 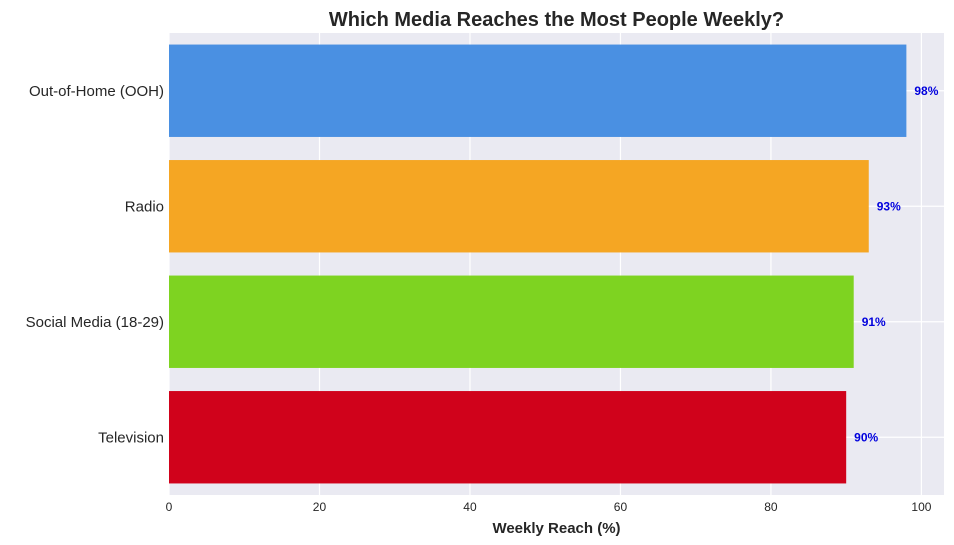 What do you see at coordinates (866, 437) in the screenshot?
I see `data-label: 90%` at bounding box center [866, 437].